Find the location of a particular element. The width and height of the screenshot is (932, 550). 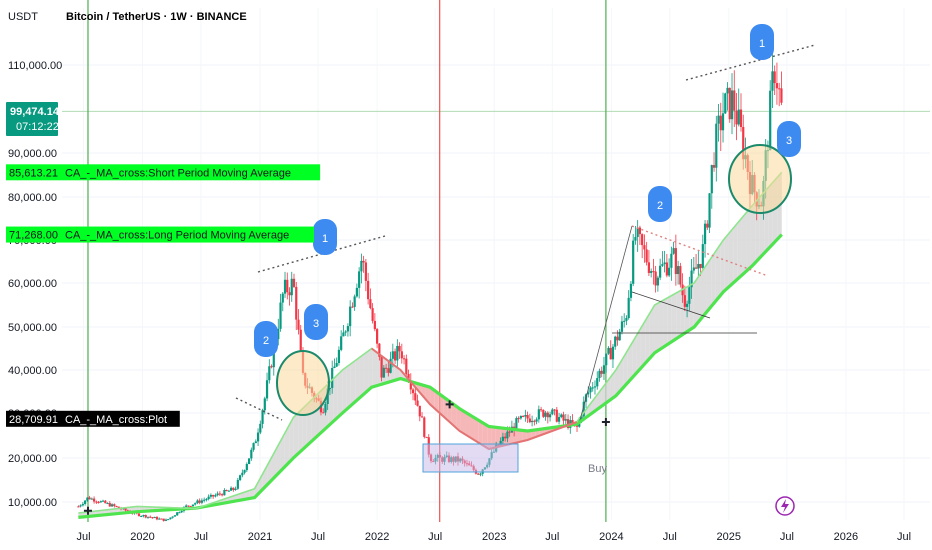

x-tick-label: 2024 is located at coordinates (611, 537).